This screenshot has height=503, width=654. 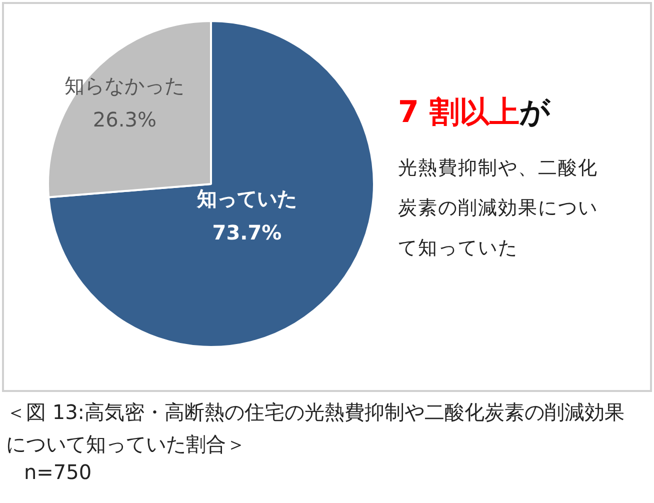 I want to click on text: n=750, so click(x=58, y=472).